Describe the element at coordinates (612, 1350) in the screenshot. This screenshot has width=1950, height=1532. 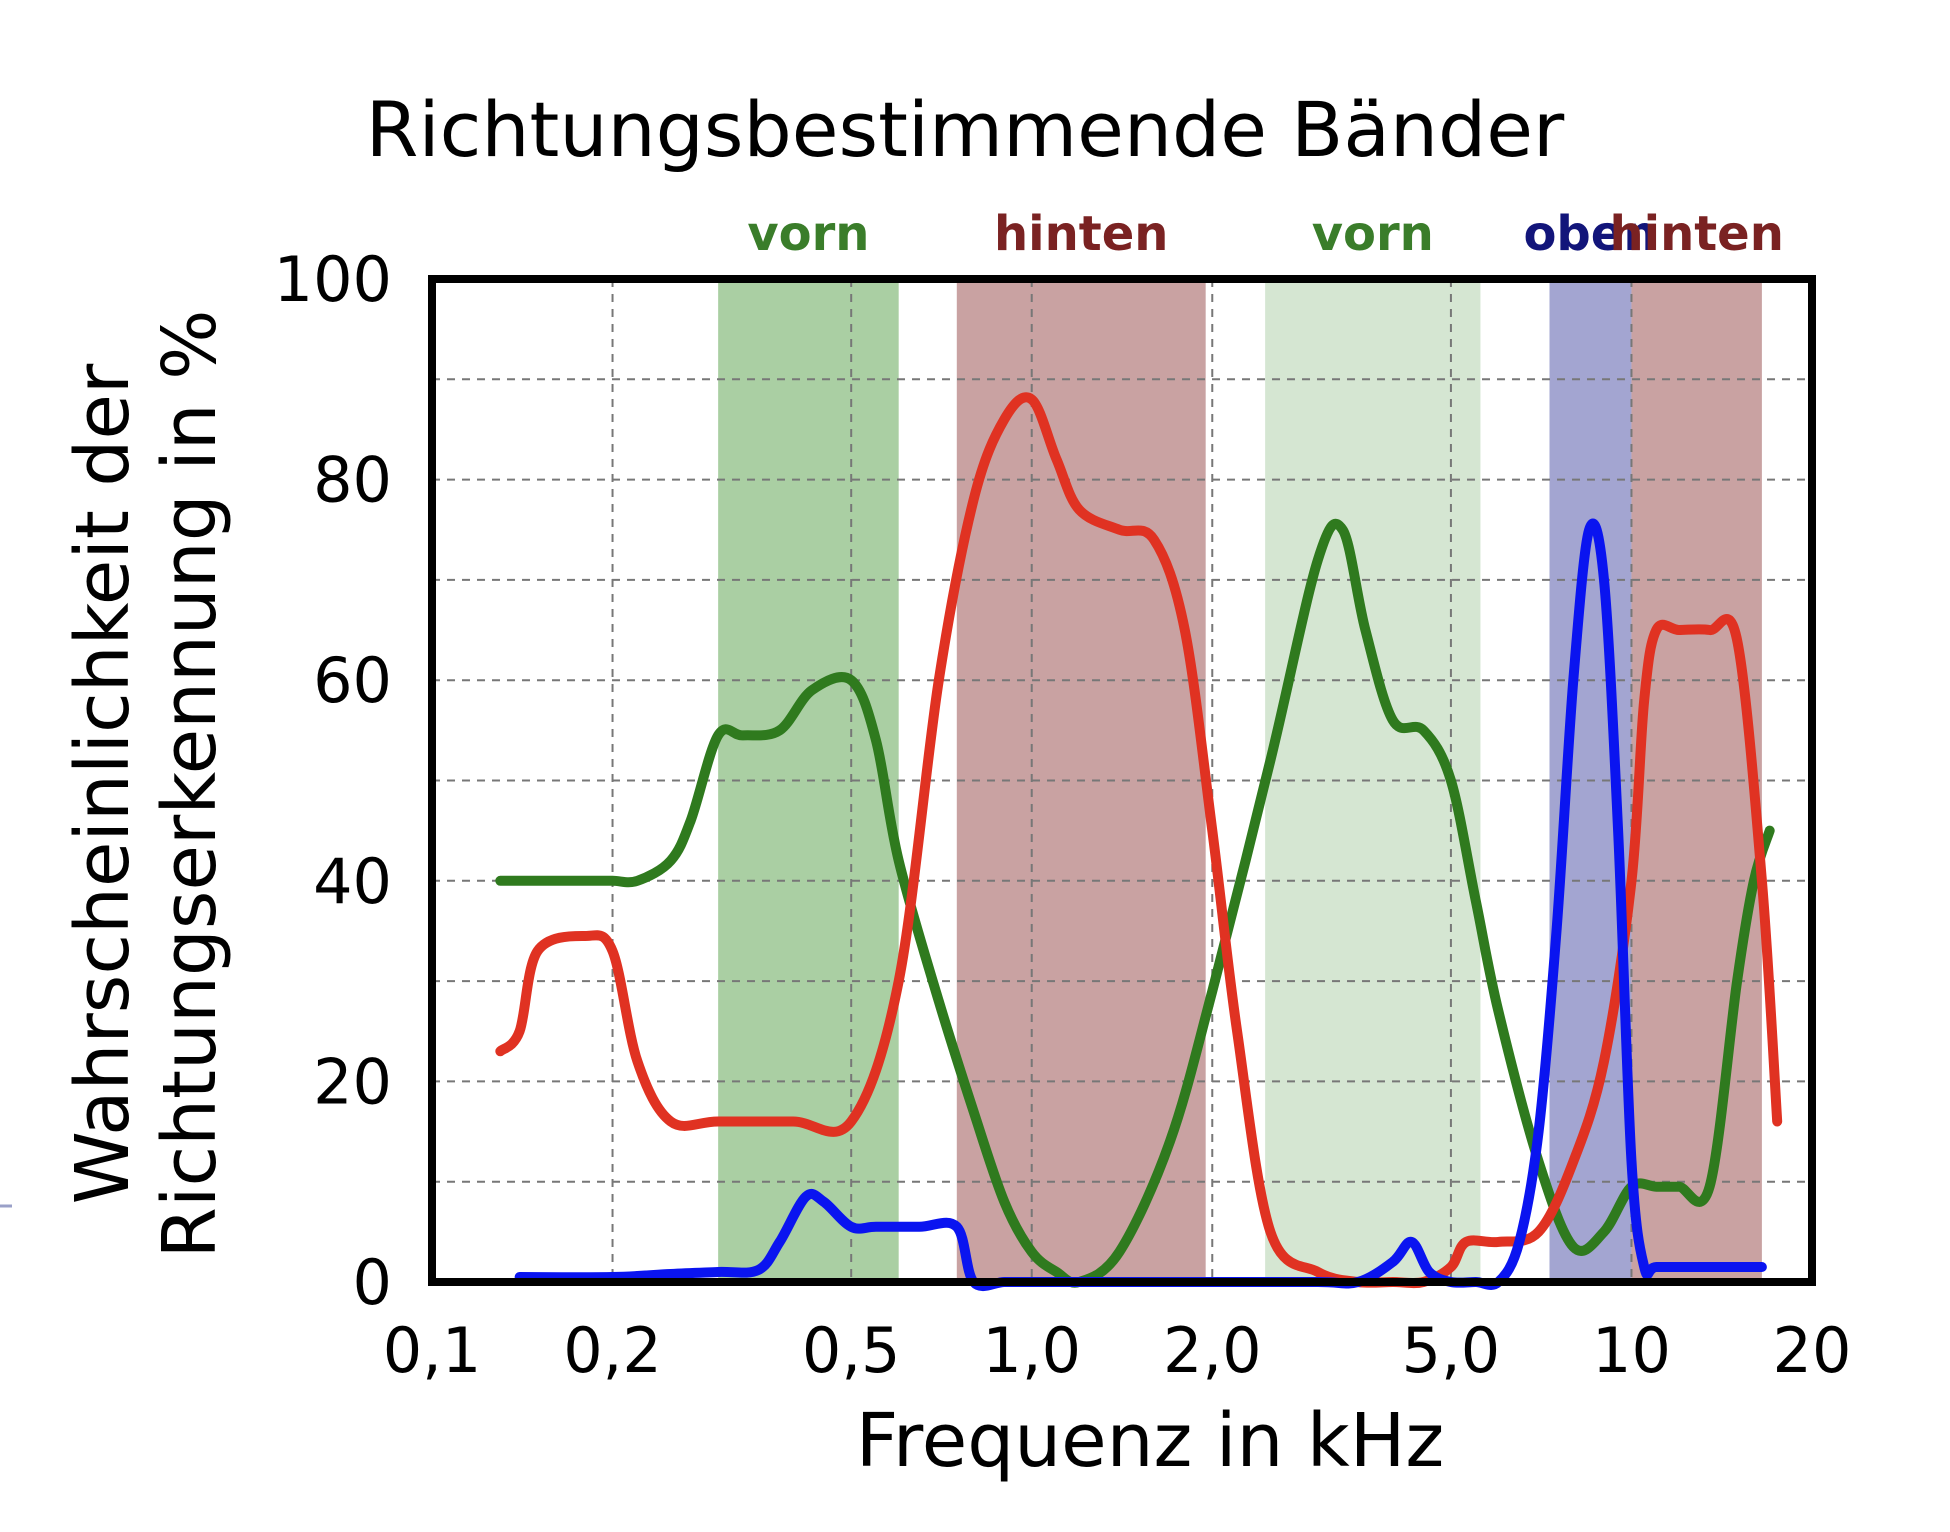
I see `x-tick-label-1: 0,2` at that location.